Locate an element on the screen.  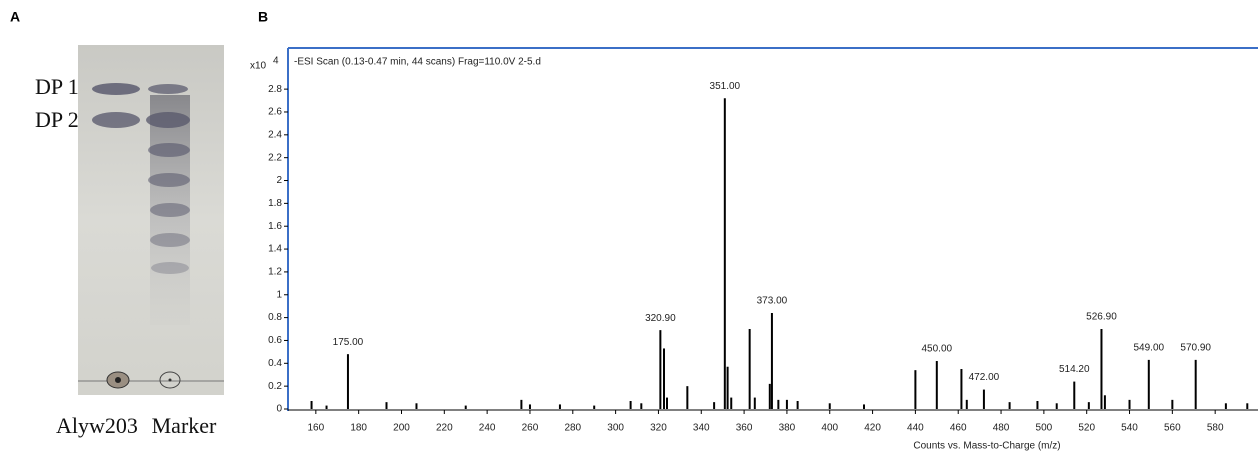
lane-label: Alyw203 is located at coordinates (97, 425).